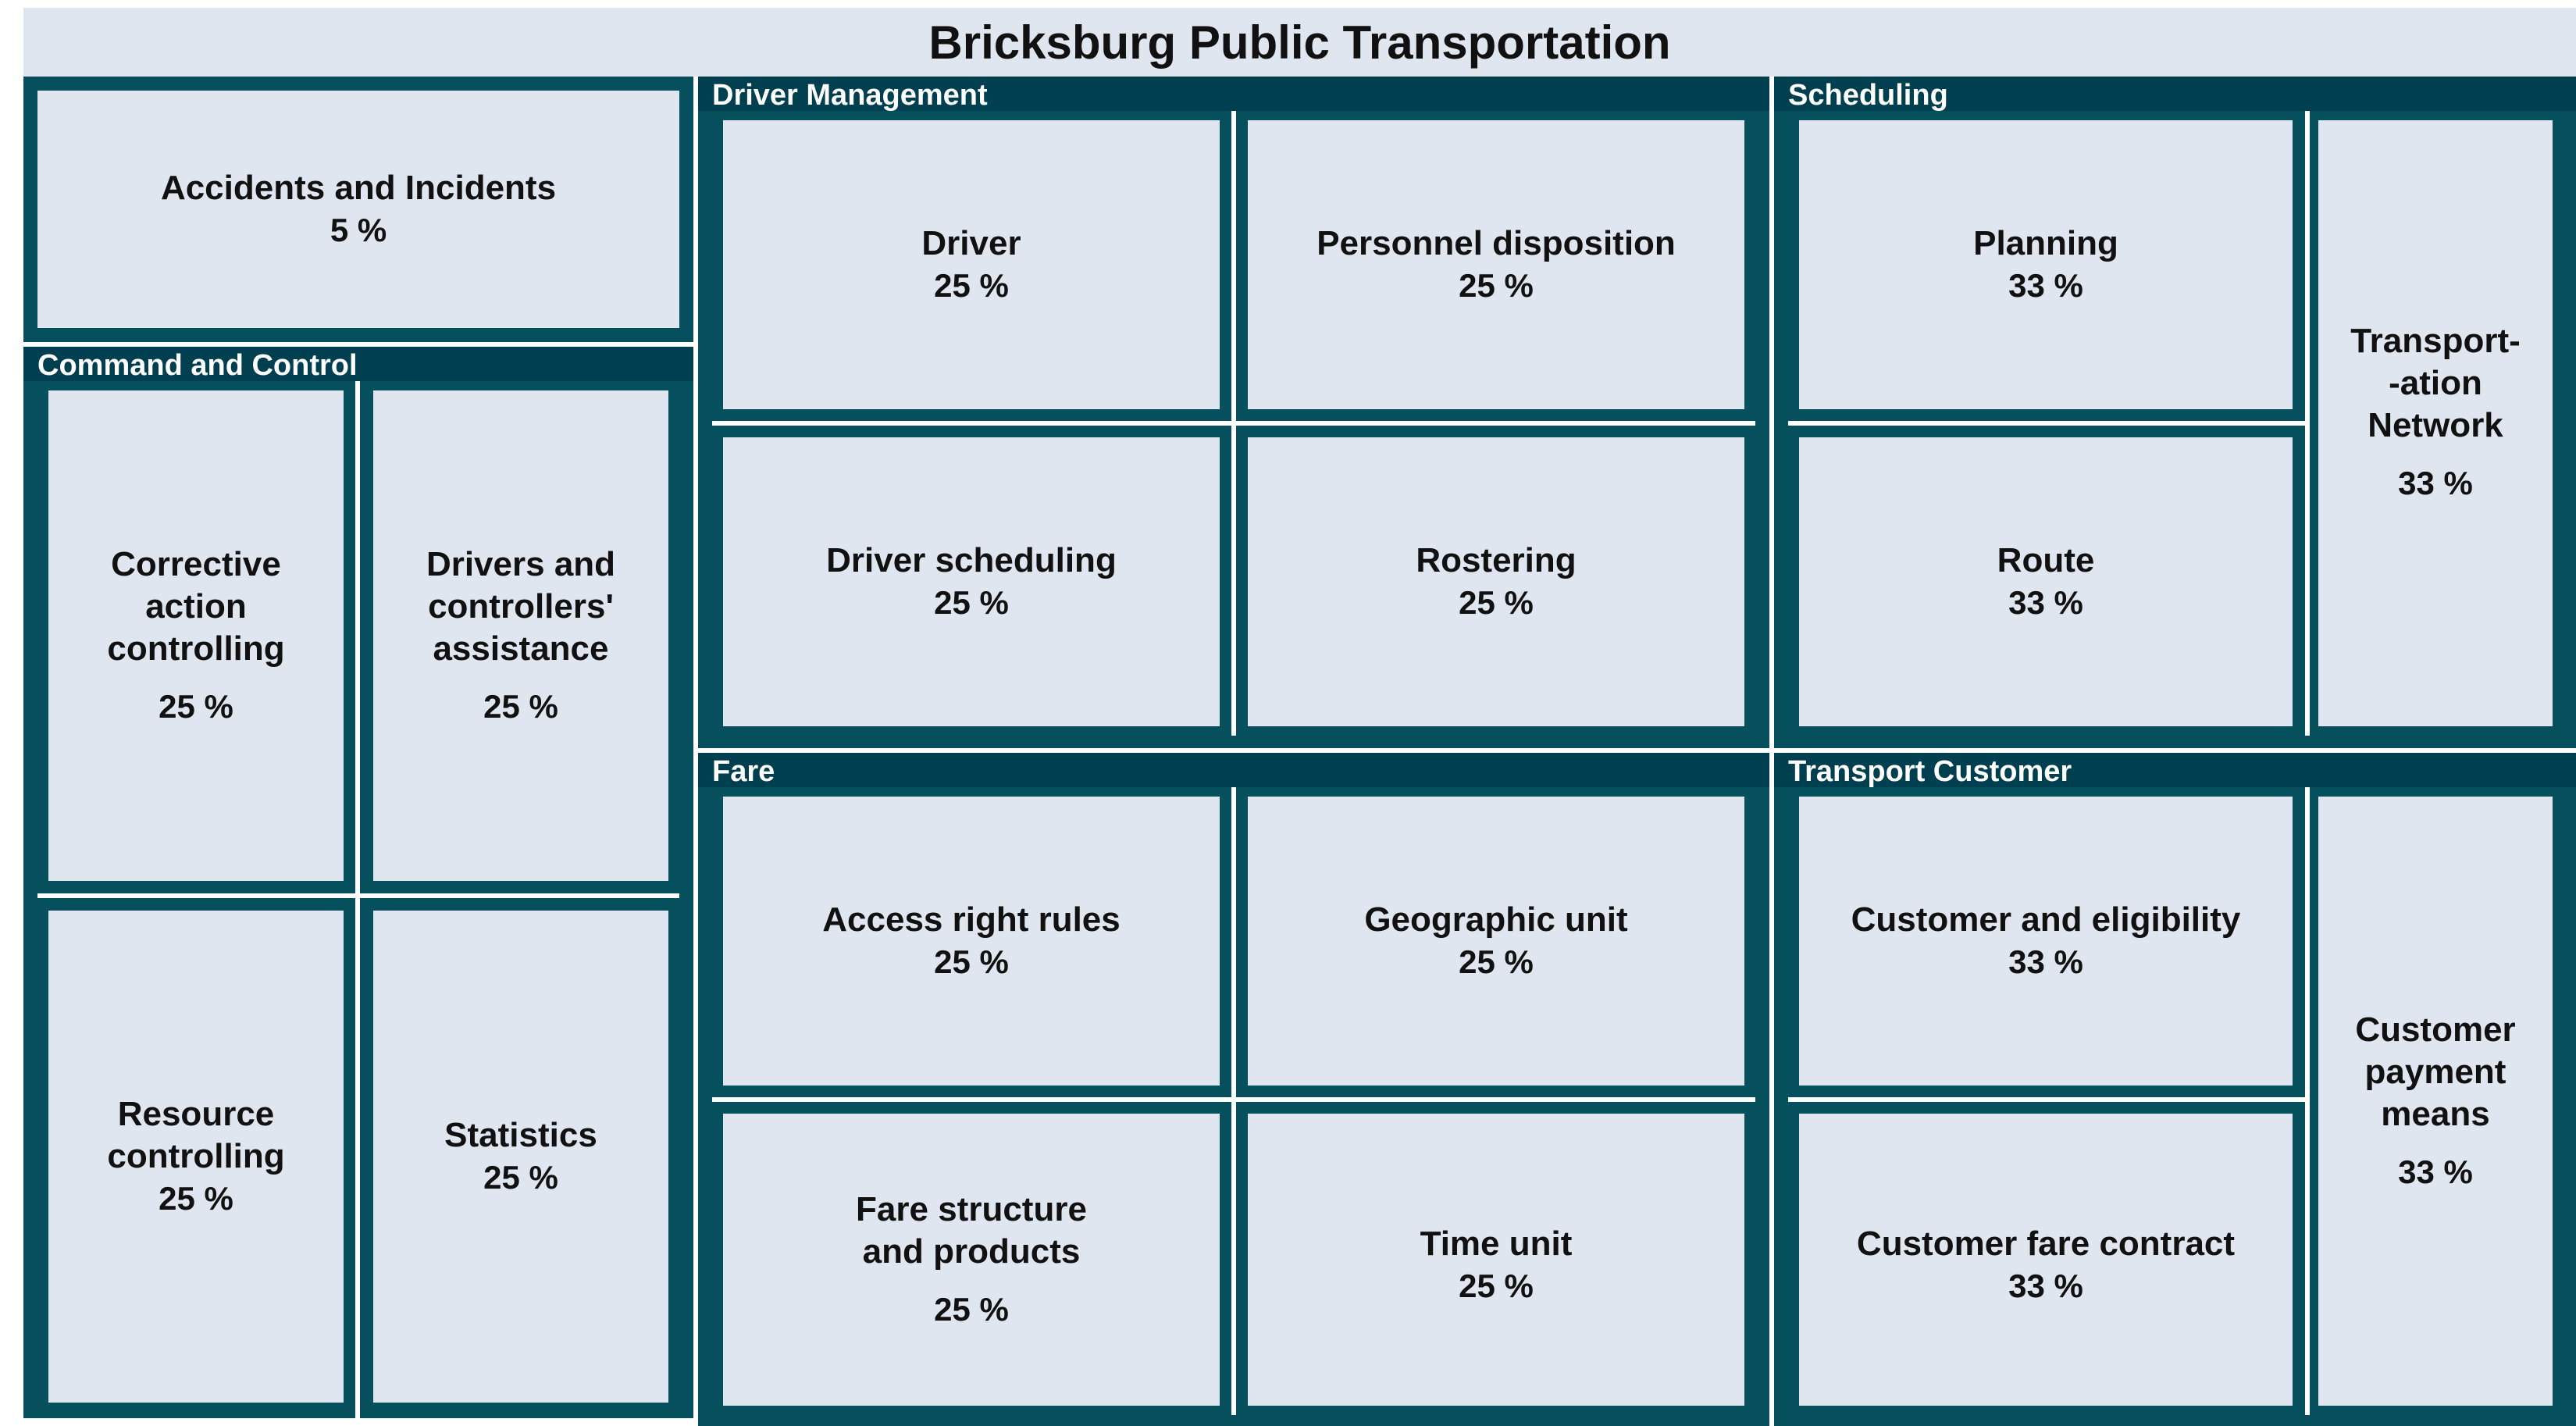  What do you see at coordinates (850, 95) in the screenshot?
I see `group-label-driver-management: Driver Management` at bounding box center [850, 95].